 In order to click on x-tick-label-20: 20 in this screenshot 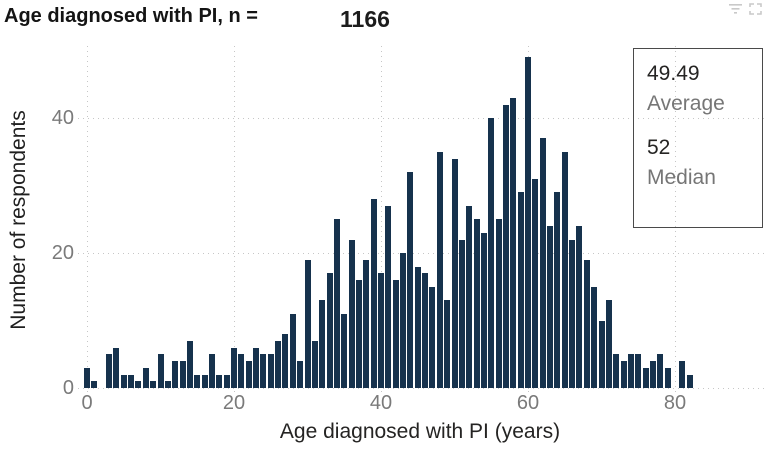, I will do `click(234, 403)`.